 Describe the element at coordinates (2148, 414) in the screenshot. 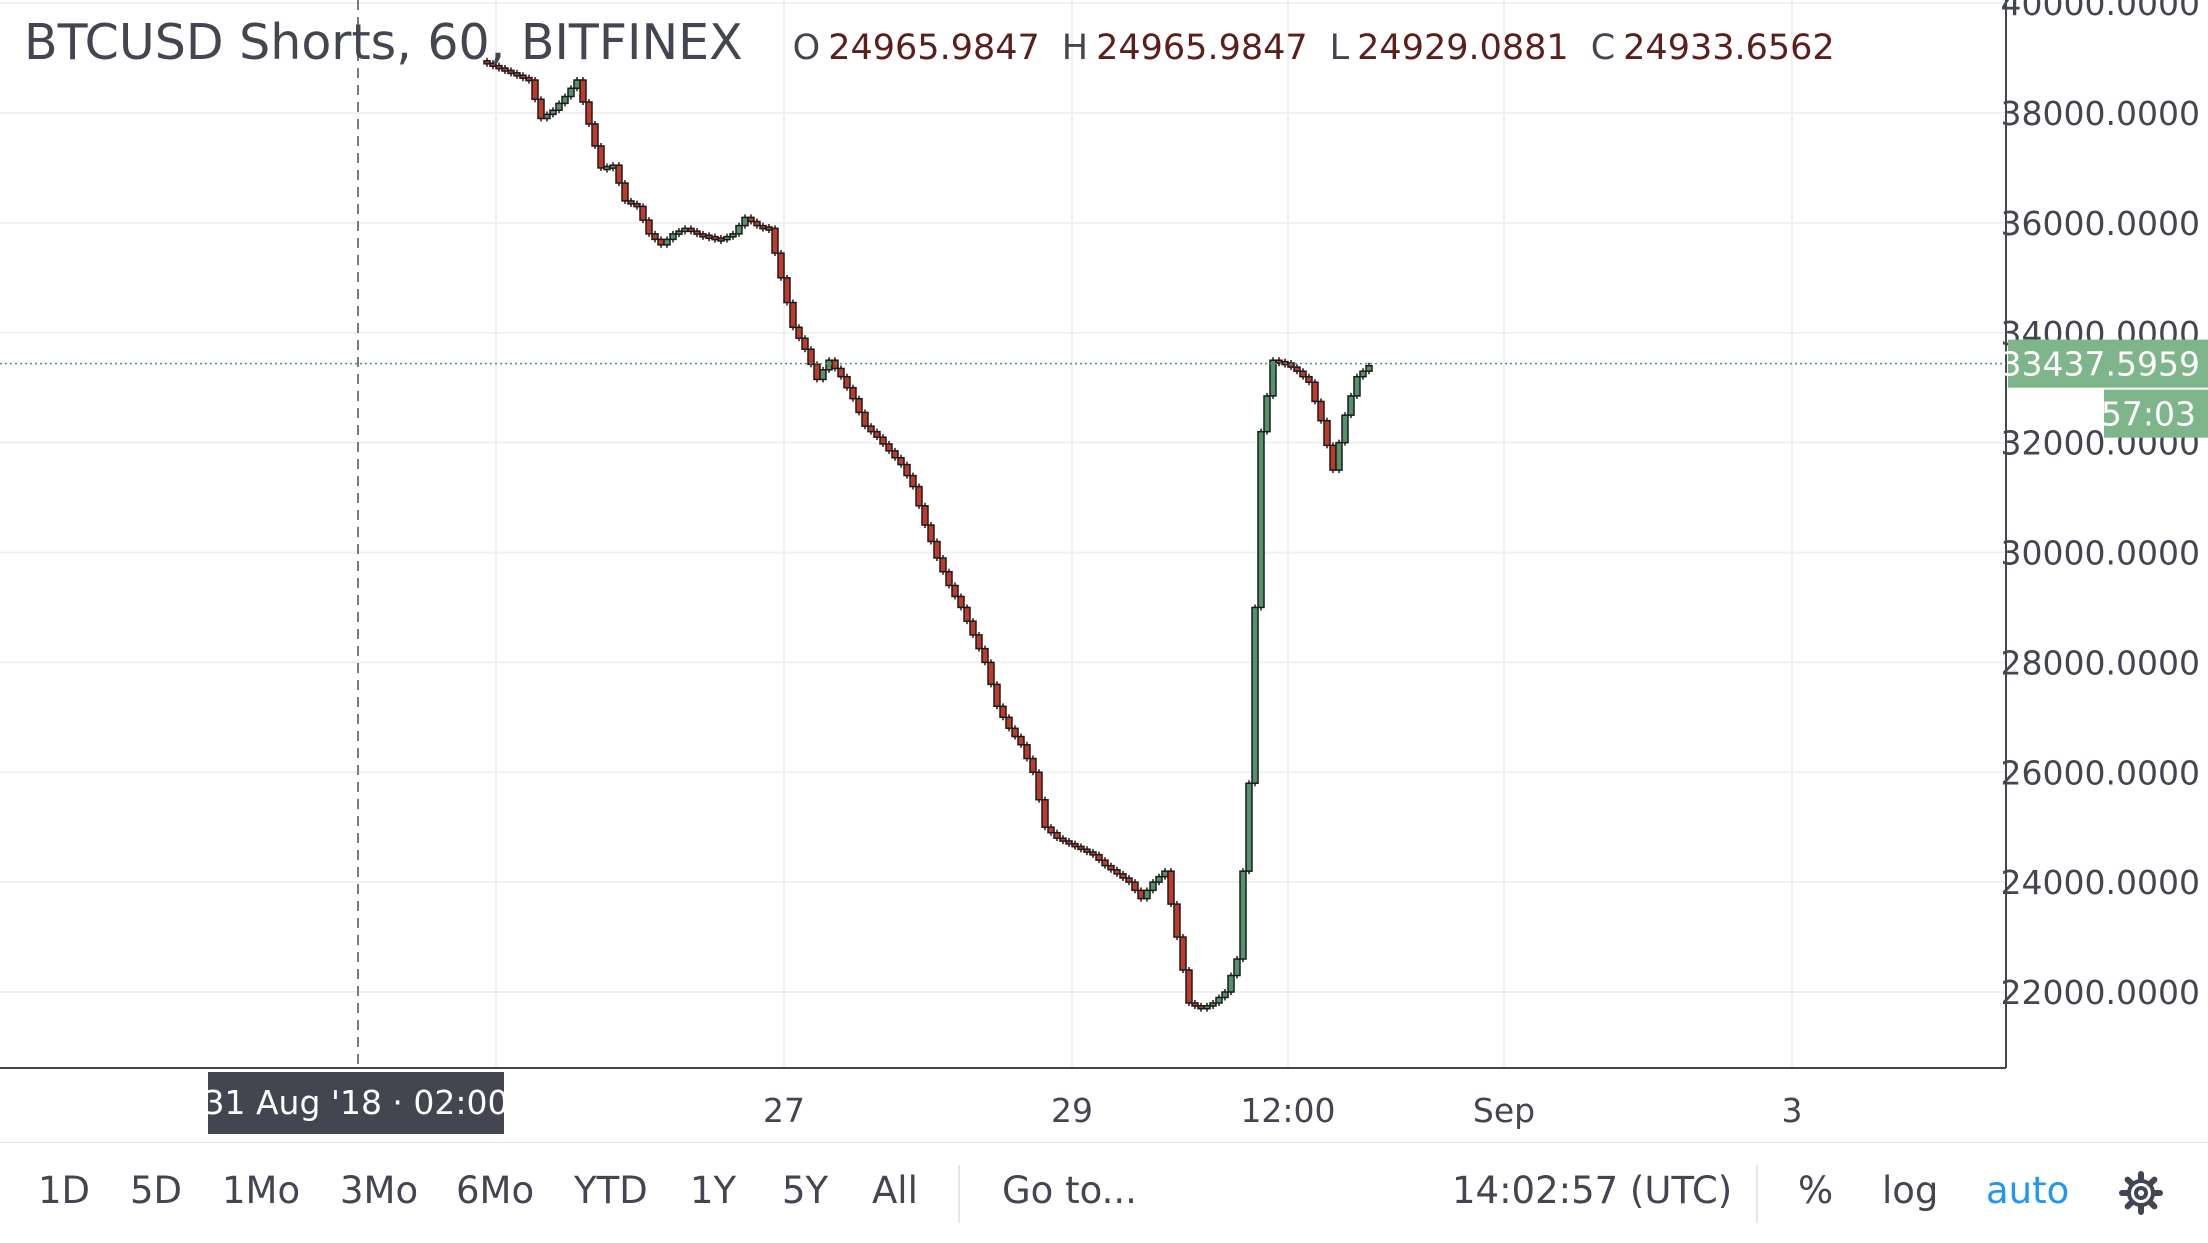

I see `countdown-label: 57:03` at that location.